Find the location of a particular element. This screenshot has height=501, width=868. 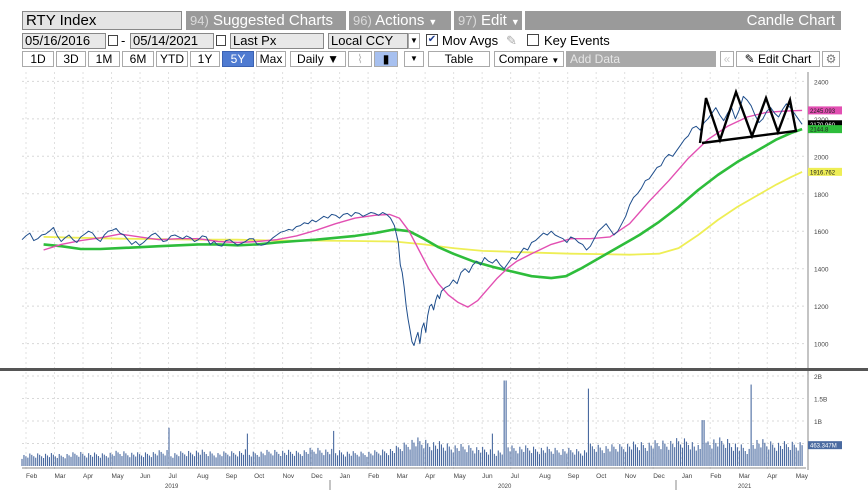

x-year-label: 2020 is located at coordinates (505, 487).